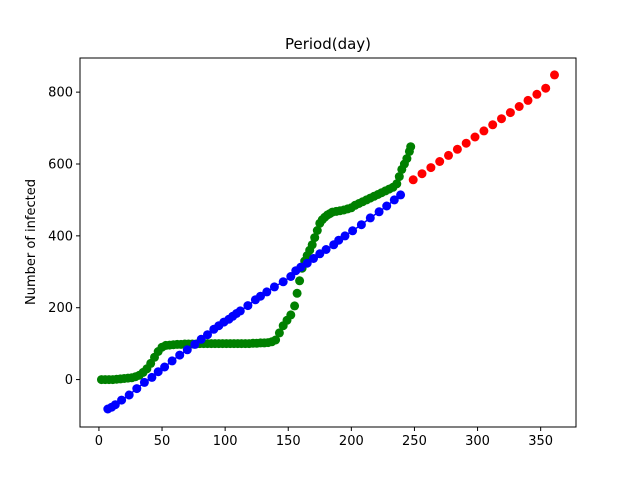 This screenshot has width=640, height=480. I want to click on chart-title: Period(day), so click(328, 44).